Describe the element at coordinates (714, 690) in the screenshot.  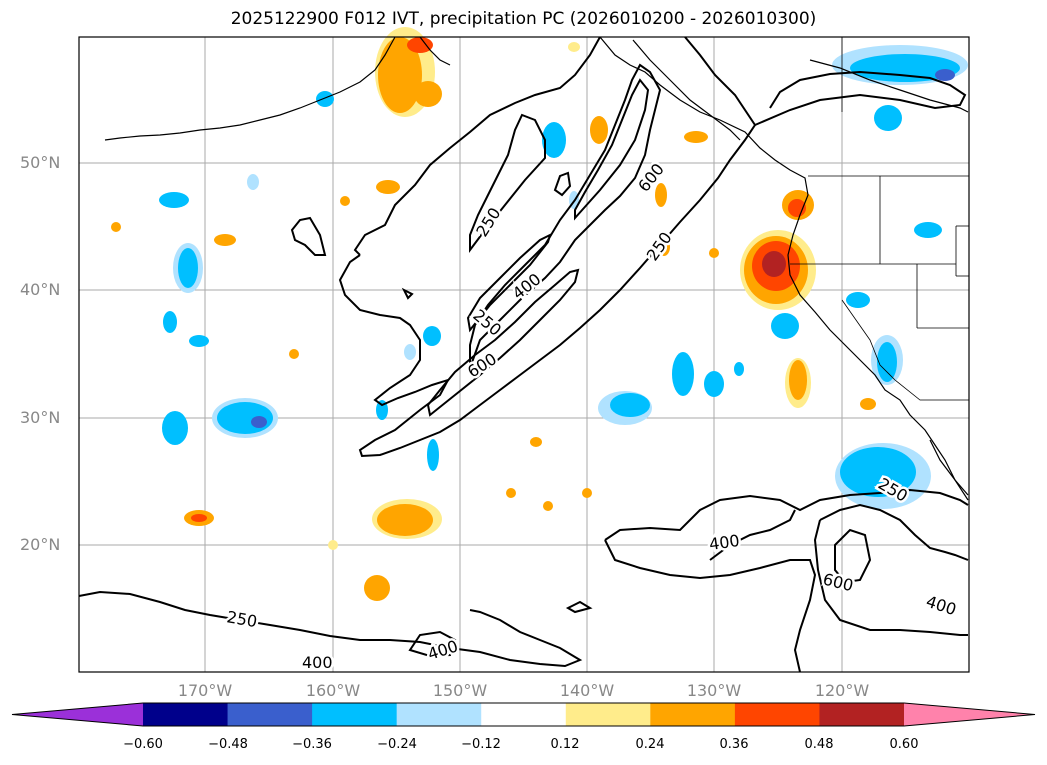
I see `lon-label: 130°W` at that location.